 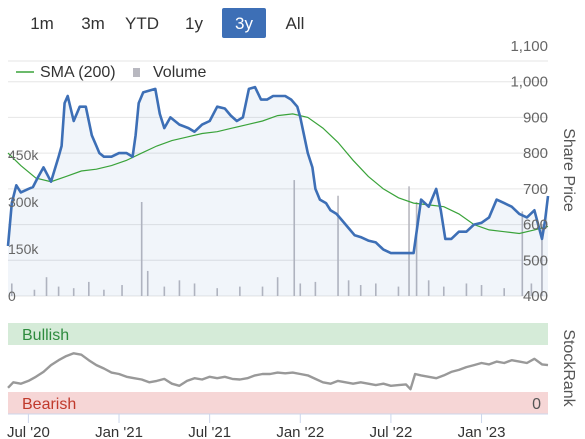 I want to click on price-tick-label: 800, so click(x=535, y=153).